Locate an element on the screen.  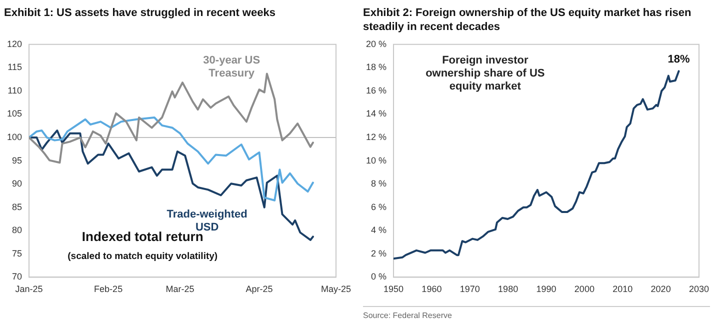
x-tick-label: Feb-25 is located at coordinates (108, 289).